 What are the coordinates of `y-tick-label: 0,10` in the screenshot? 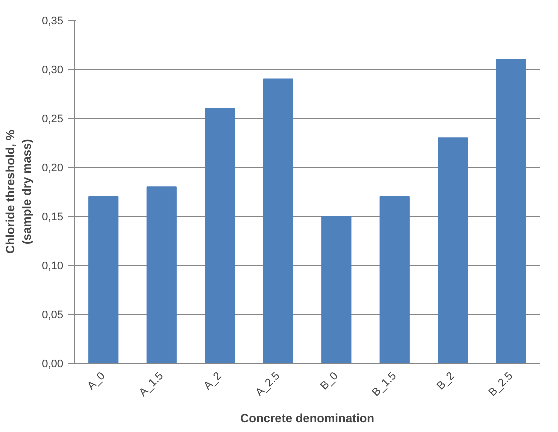 It's located at (53, 266).